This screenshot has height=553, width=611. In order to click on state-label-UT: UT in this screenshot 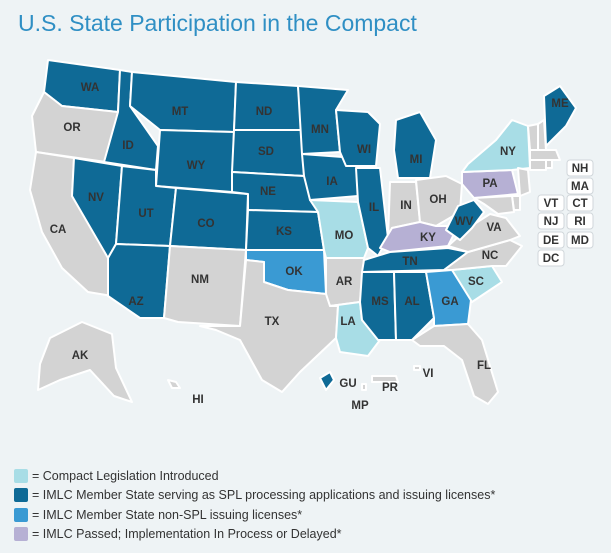, I will do `click(145, 214)`.